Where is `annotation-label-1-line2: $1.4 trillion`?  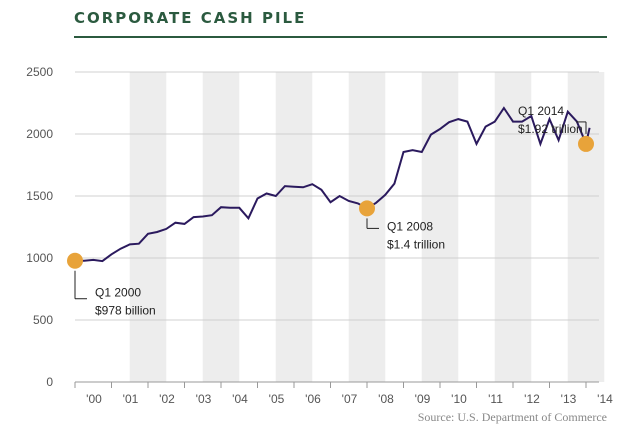
annotation-label-1-line2: $1.4 trillion is located at coordinates (416, 244).